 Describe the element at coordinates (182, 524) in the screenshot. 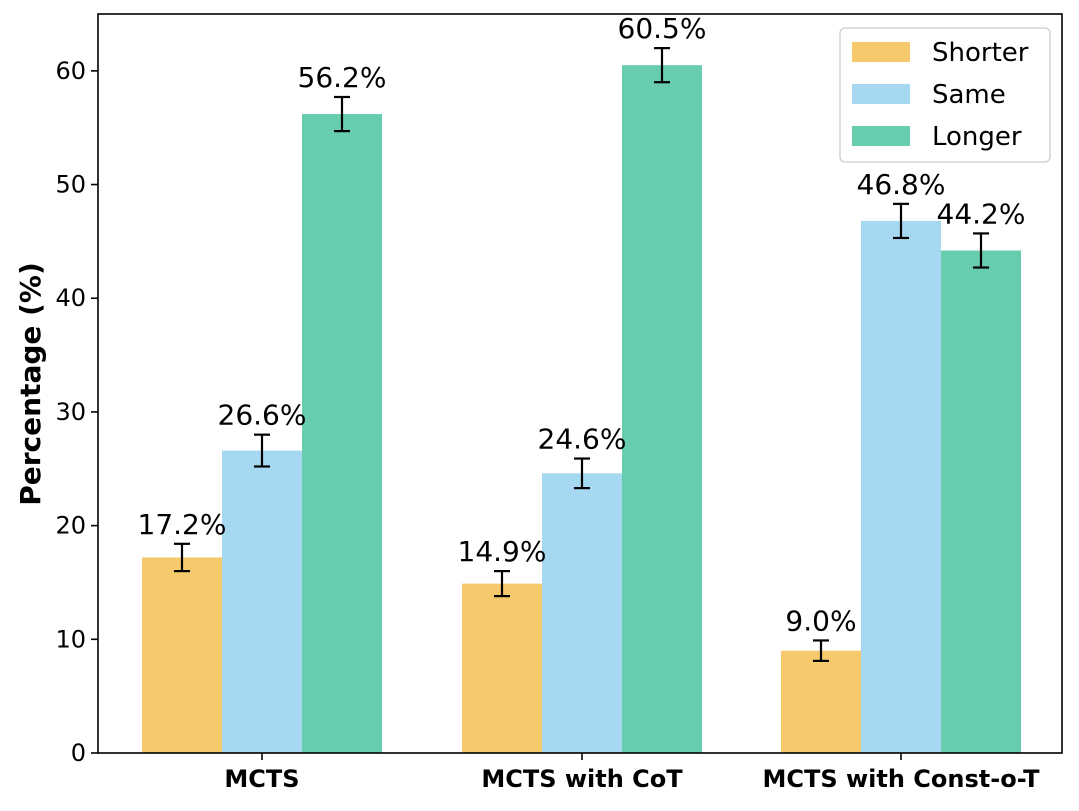

I see `data-label-shorter-1: 17.2%` at that location.